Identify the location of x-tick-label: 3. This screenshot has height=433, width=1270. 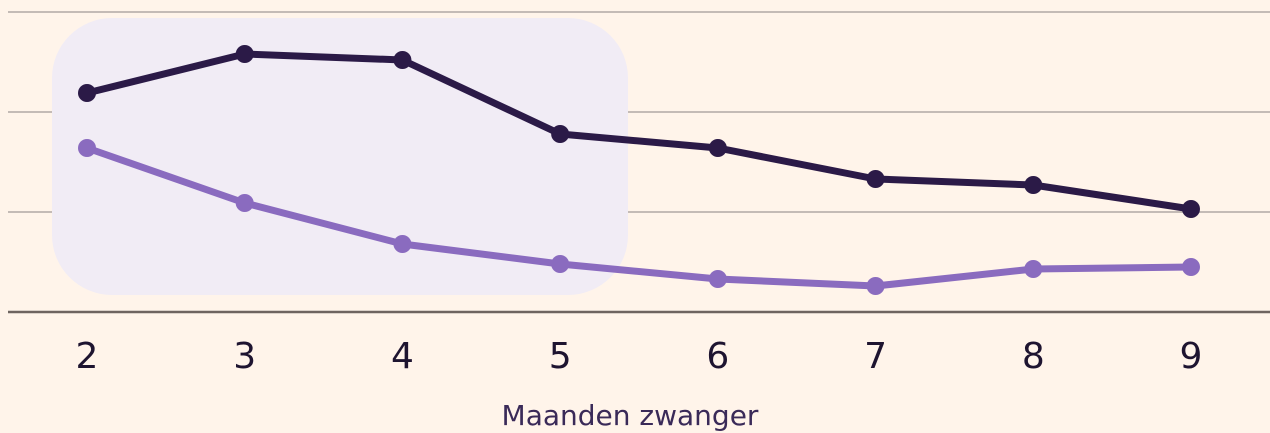
(244, 356).